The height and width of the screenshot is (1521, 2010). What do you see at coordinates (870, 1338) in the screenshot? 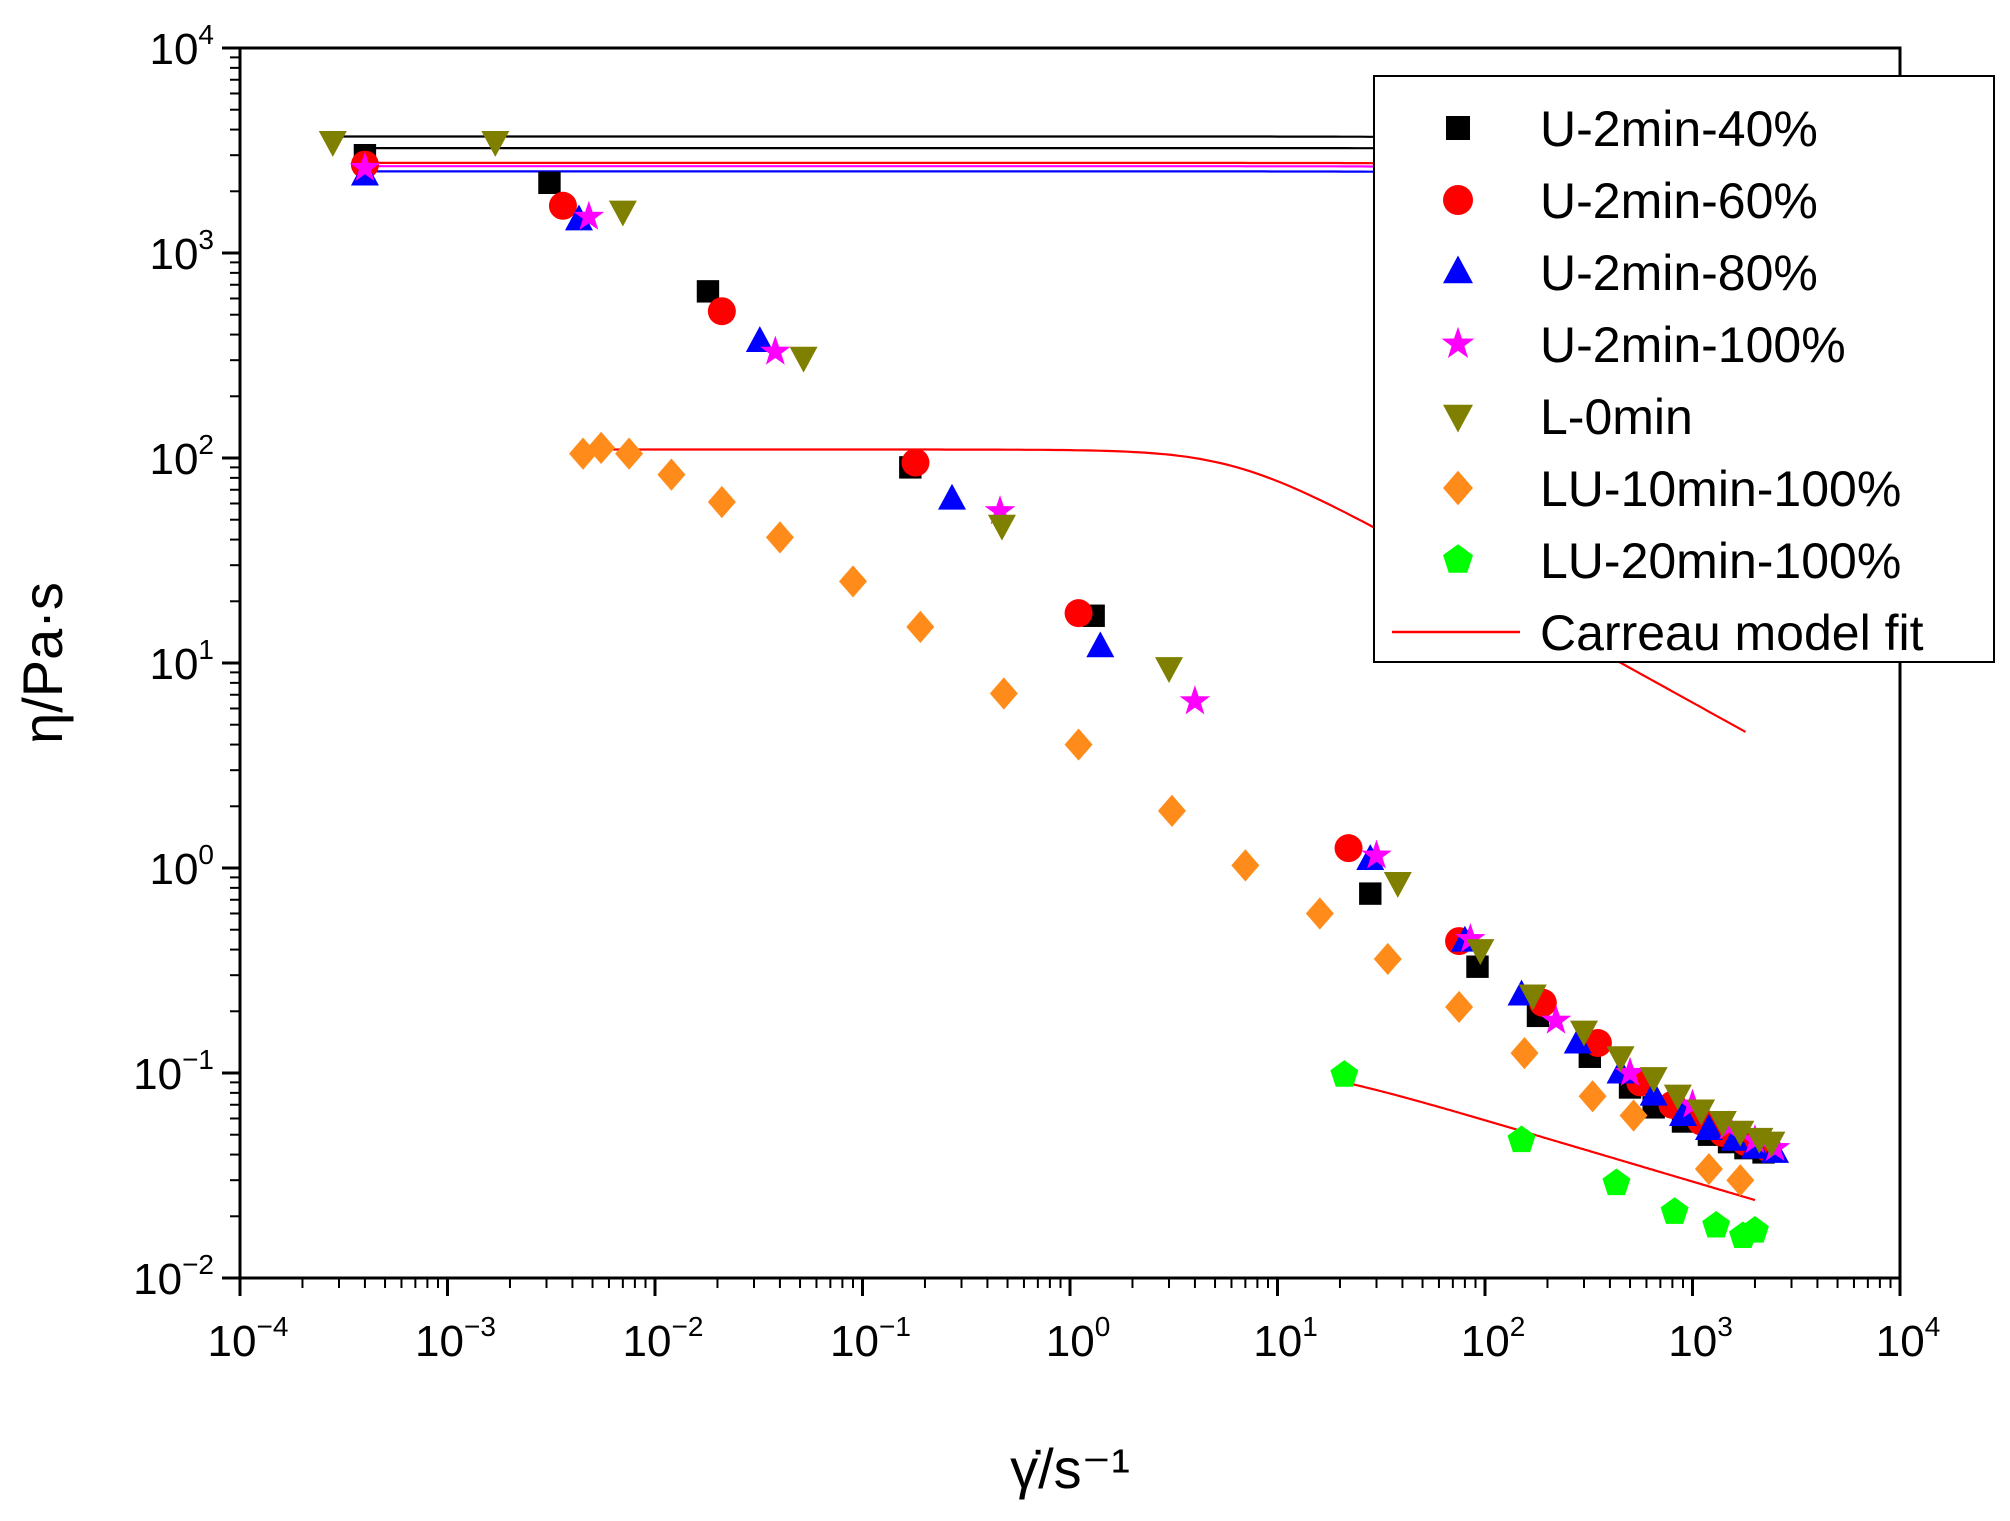
I see `x-tick-label: 10⁻¹` at bounding box center [870, 1338].